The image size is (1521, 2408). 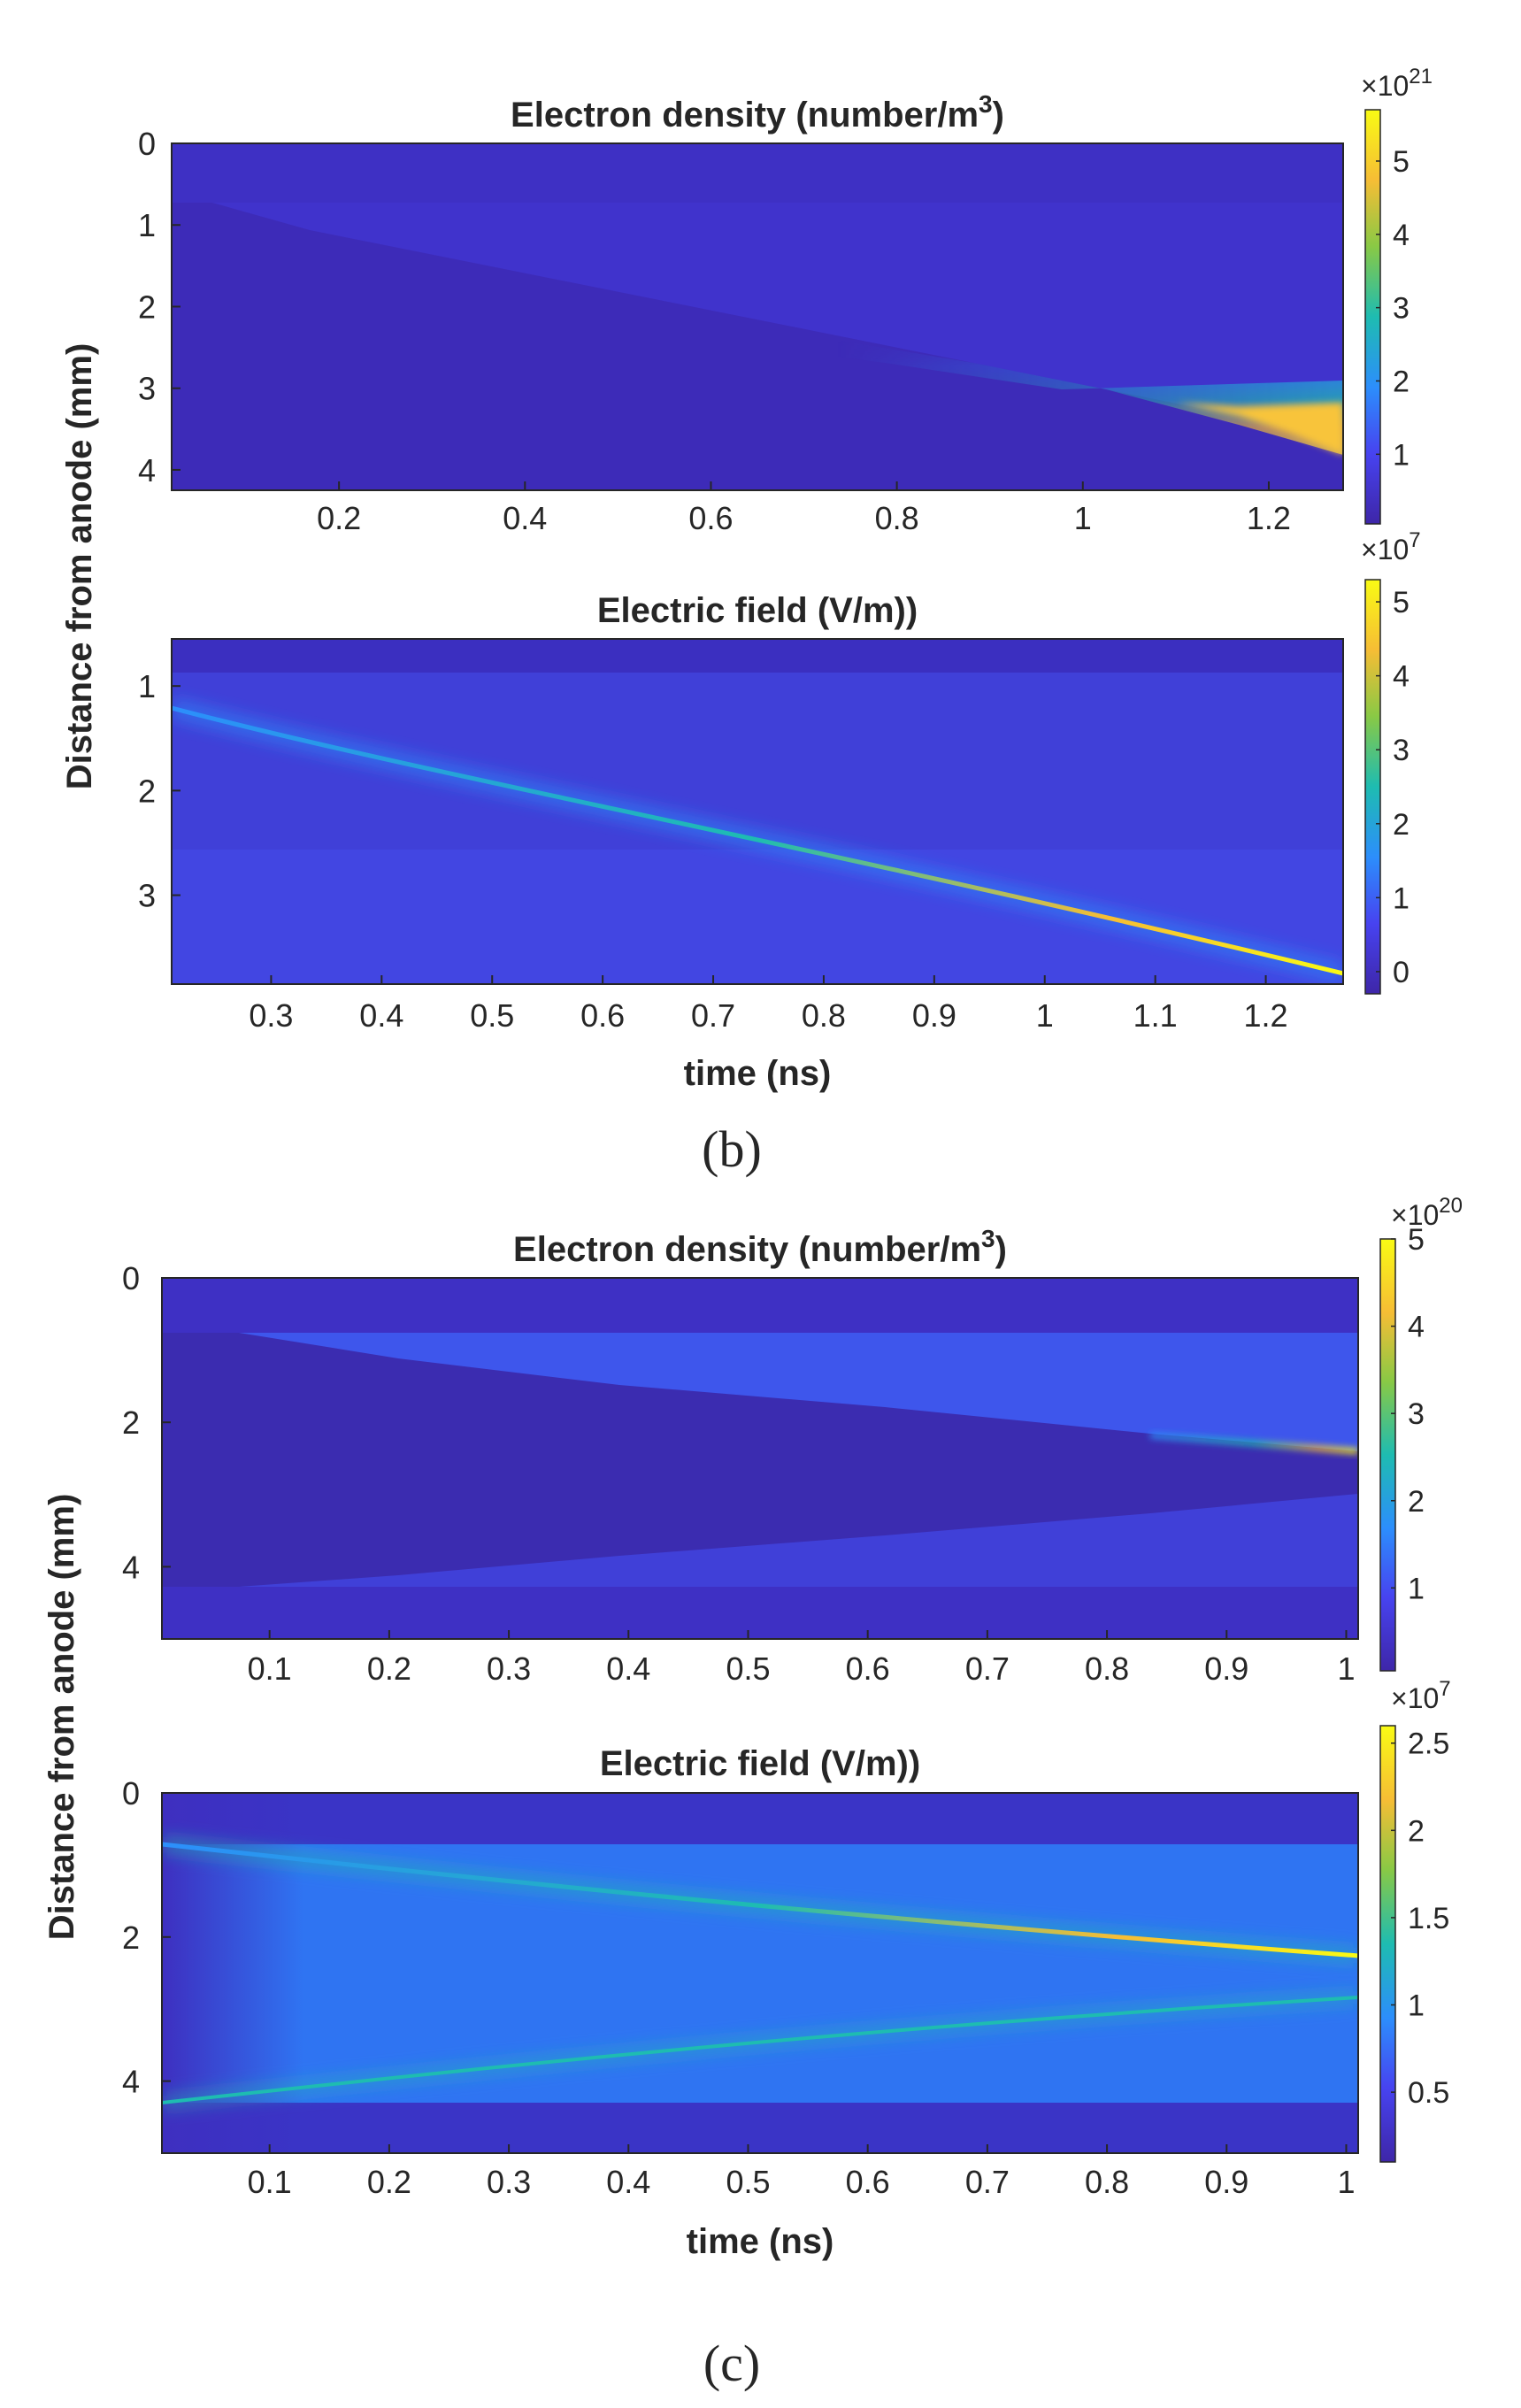 I want to click on c_density-xtick-label: 1, so click(x=1346, y=1668).